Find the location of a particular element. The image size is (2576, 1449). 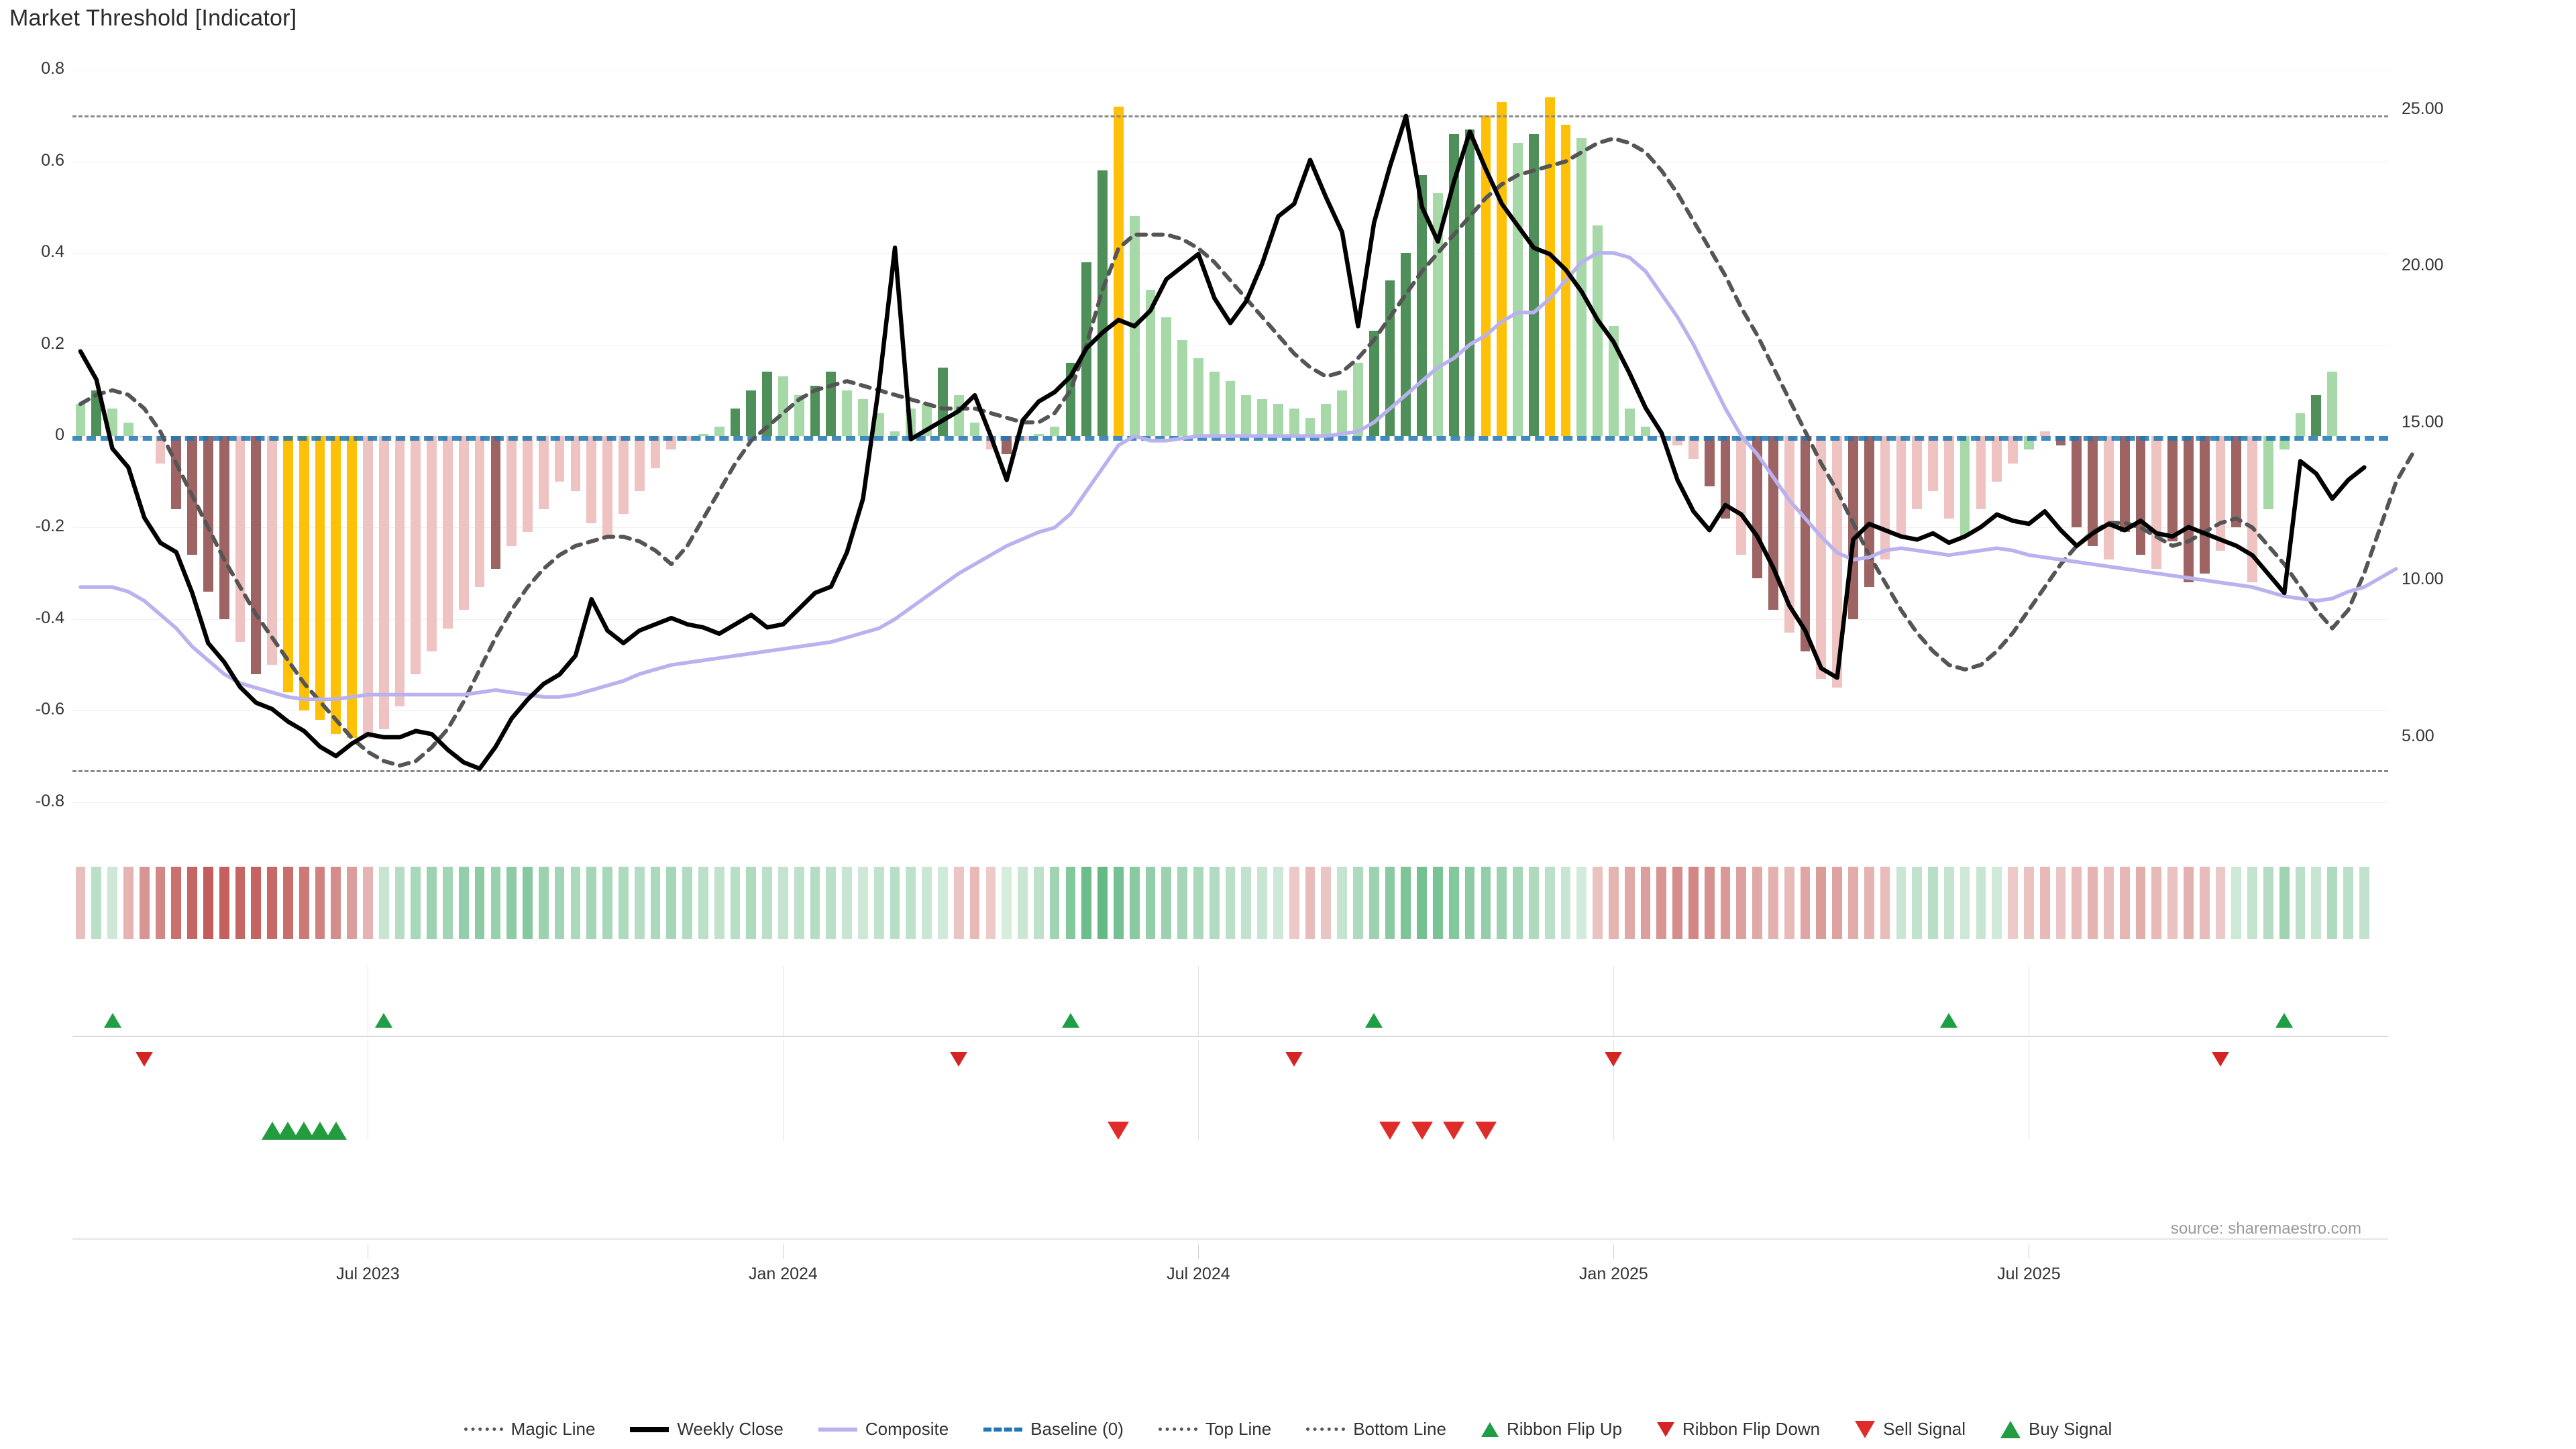

y-tick-label-right: 10.00 is located at coordinates (2423, 579).